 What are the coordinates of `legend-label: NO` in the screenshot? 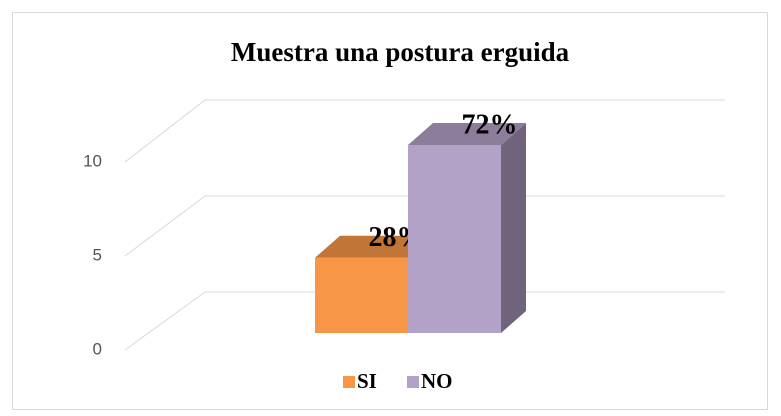 It's located at (437, 381).